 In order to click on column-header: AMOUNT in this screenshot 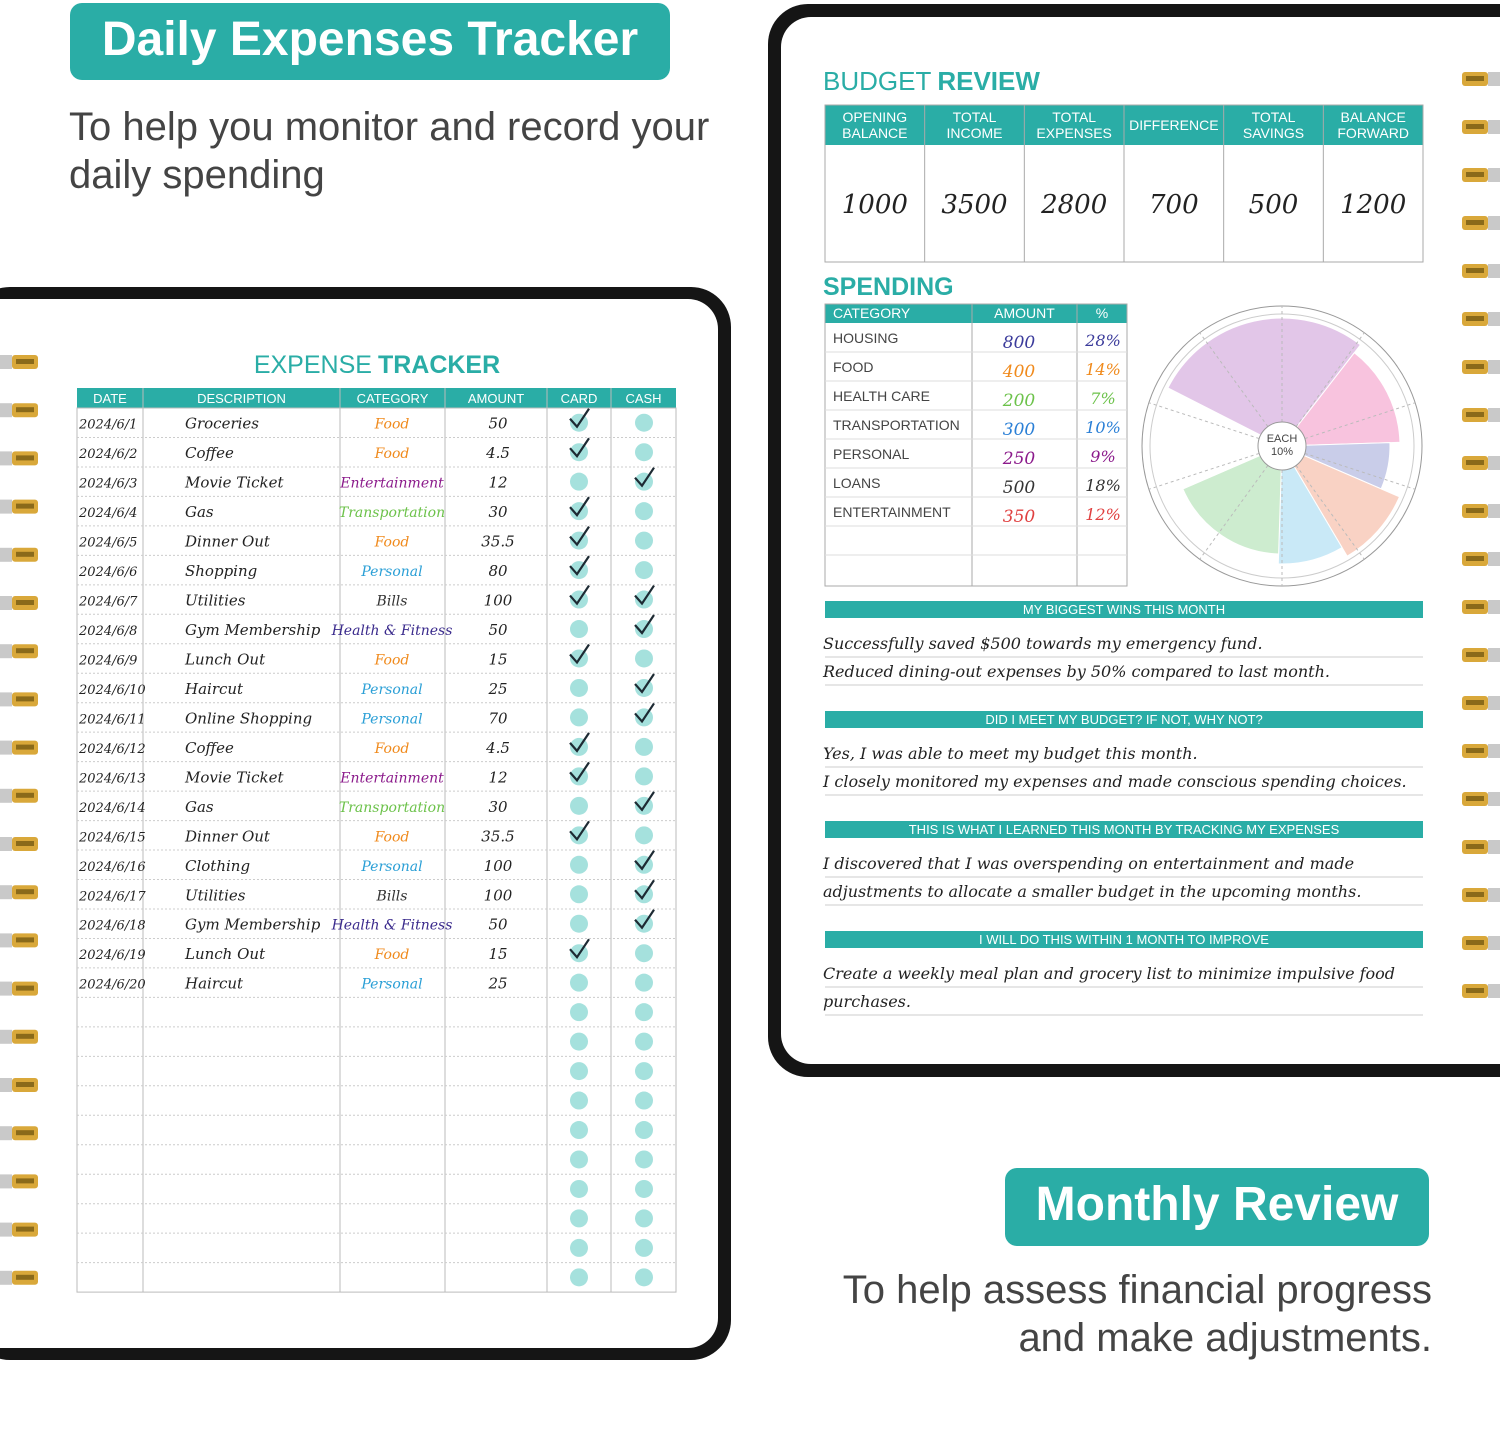, I will do `click(496, 398)`.